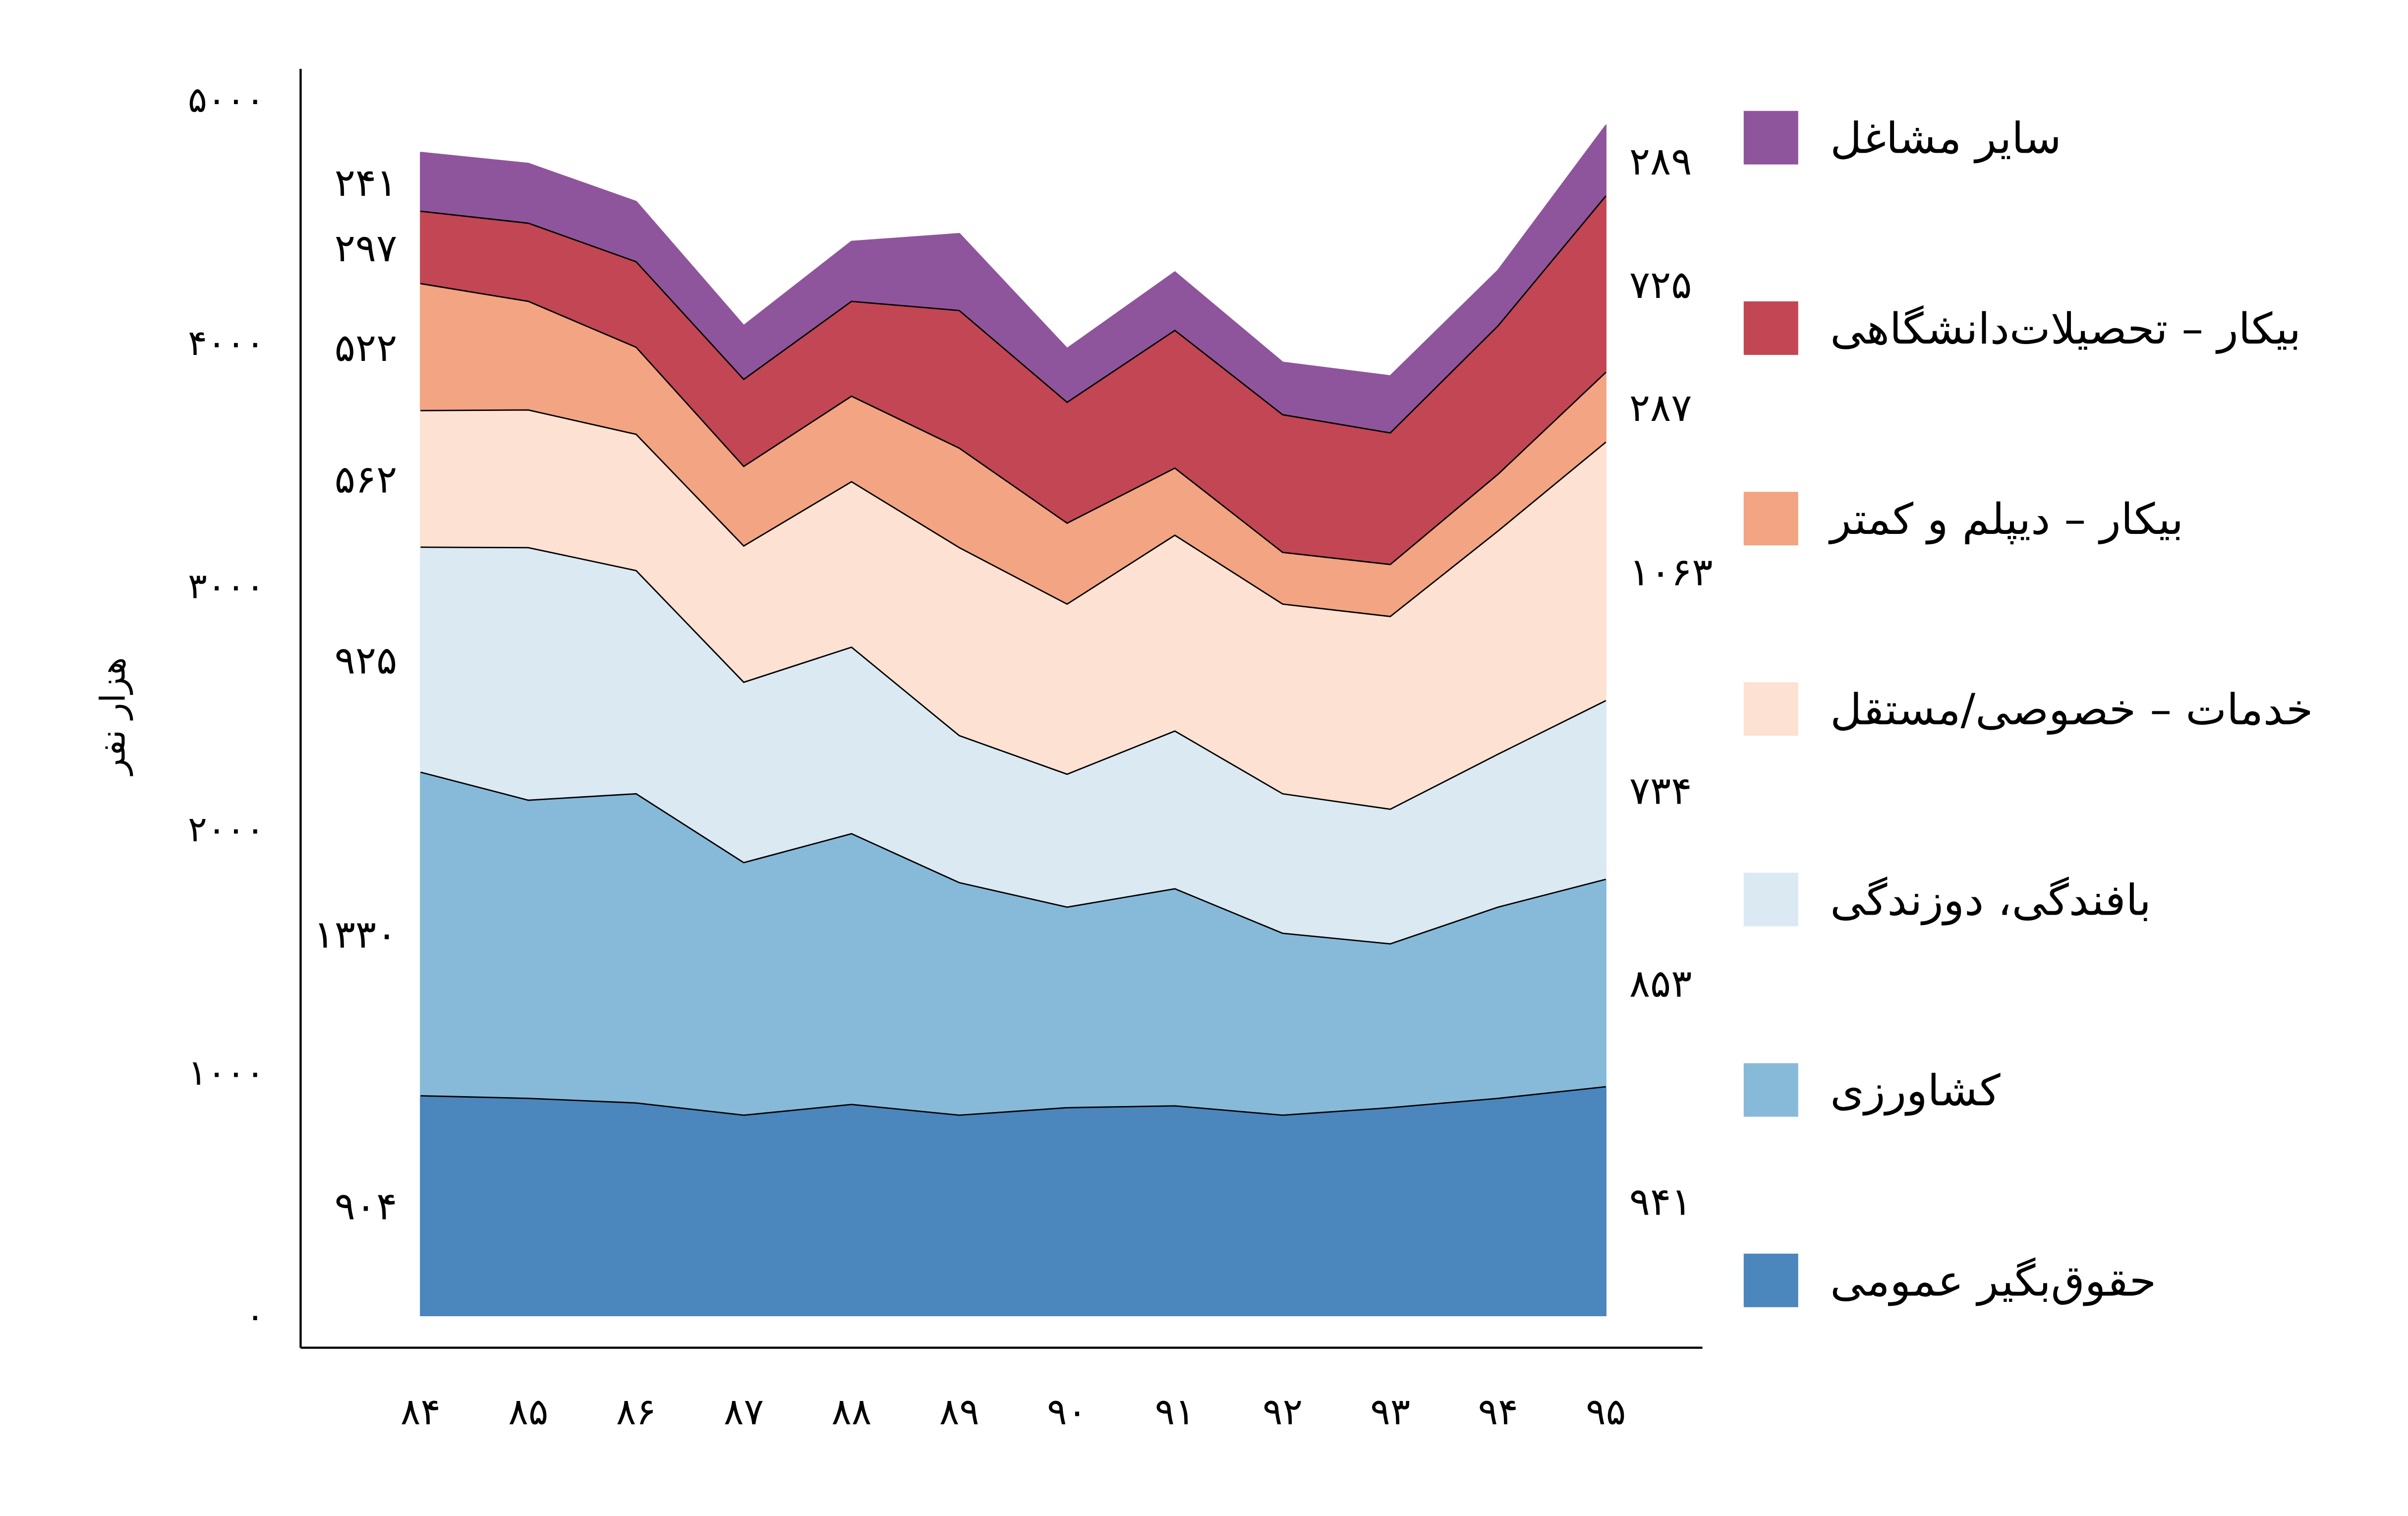 The width and height of the screenshot is (2408, 1516). What do you see at coordinates (744, 1412) in the screenshot?
I see `x-tick-label: ۸۷` at bounding box center [744, 1412].